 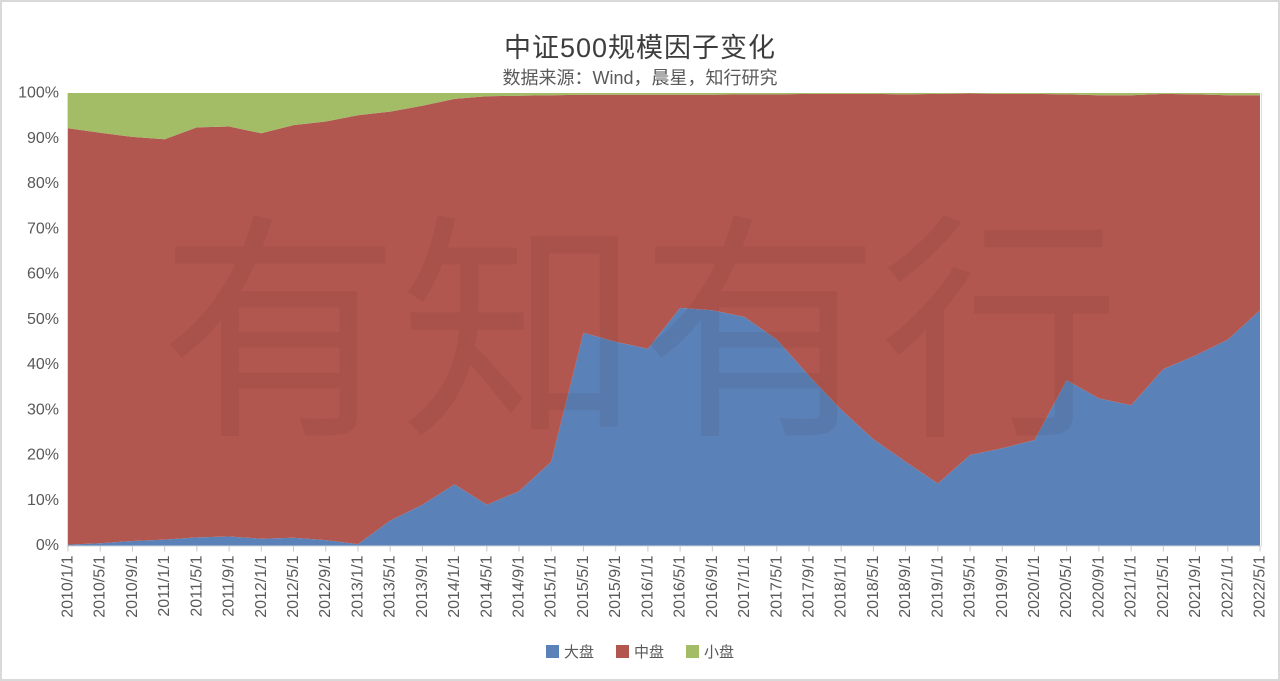 What do you see at coordinates (43, 228) in the screenshot?
I see `y-axis-label: 70%` at bounding box center [43, 228].